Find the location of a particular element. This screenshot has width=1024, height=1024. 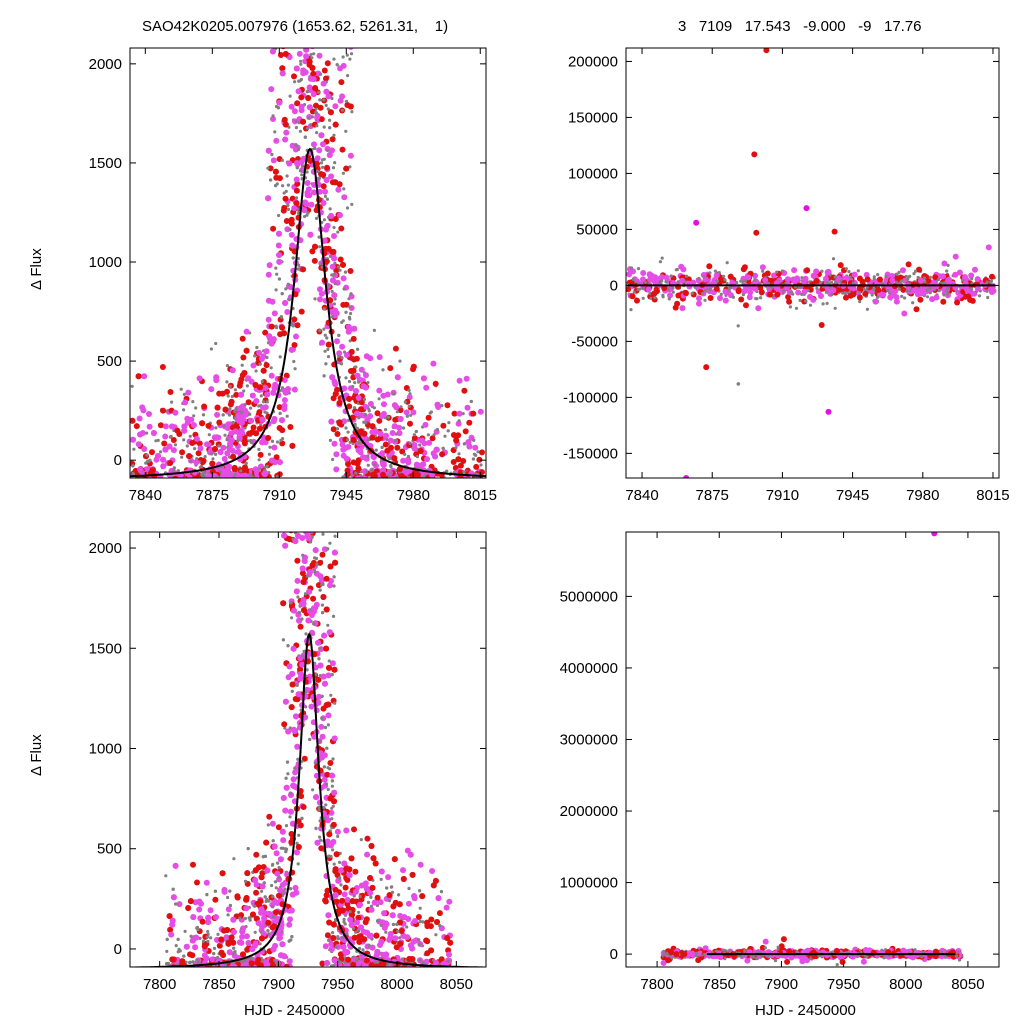

y-tick-label: 200000 is located at coordinates (593, 61).